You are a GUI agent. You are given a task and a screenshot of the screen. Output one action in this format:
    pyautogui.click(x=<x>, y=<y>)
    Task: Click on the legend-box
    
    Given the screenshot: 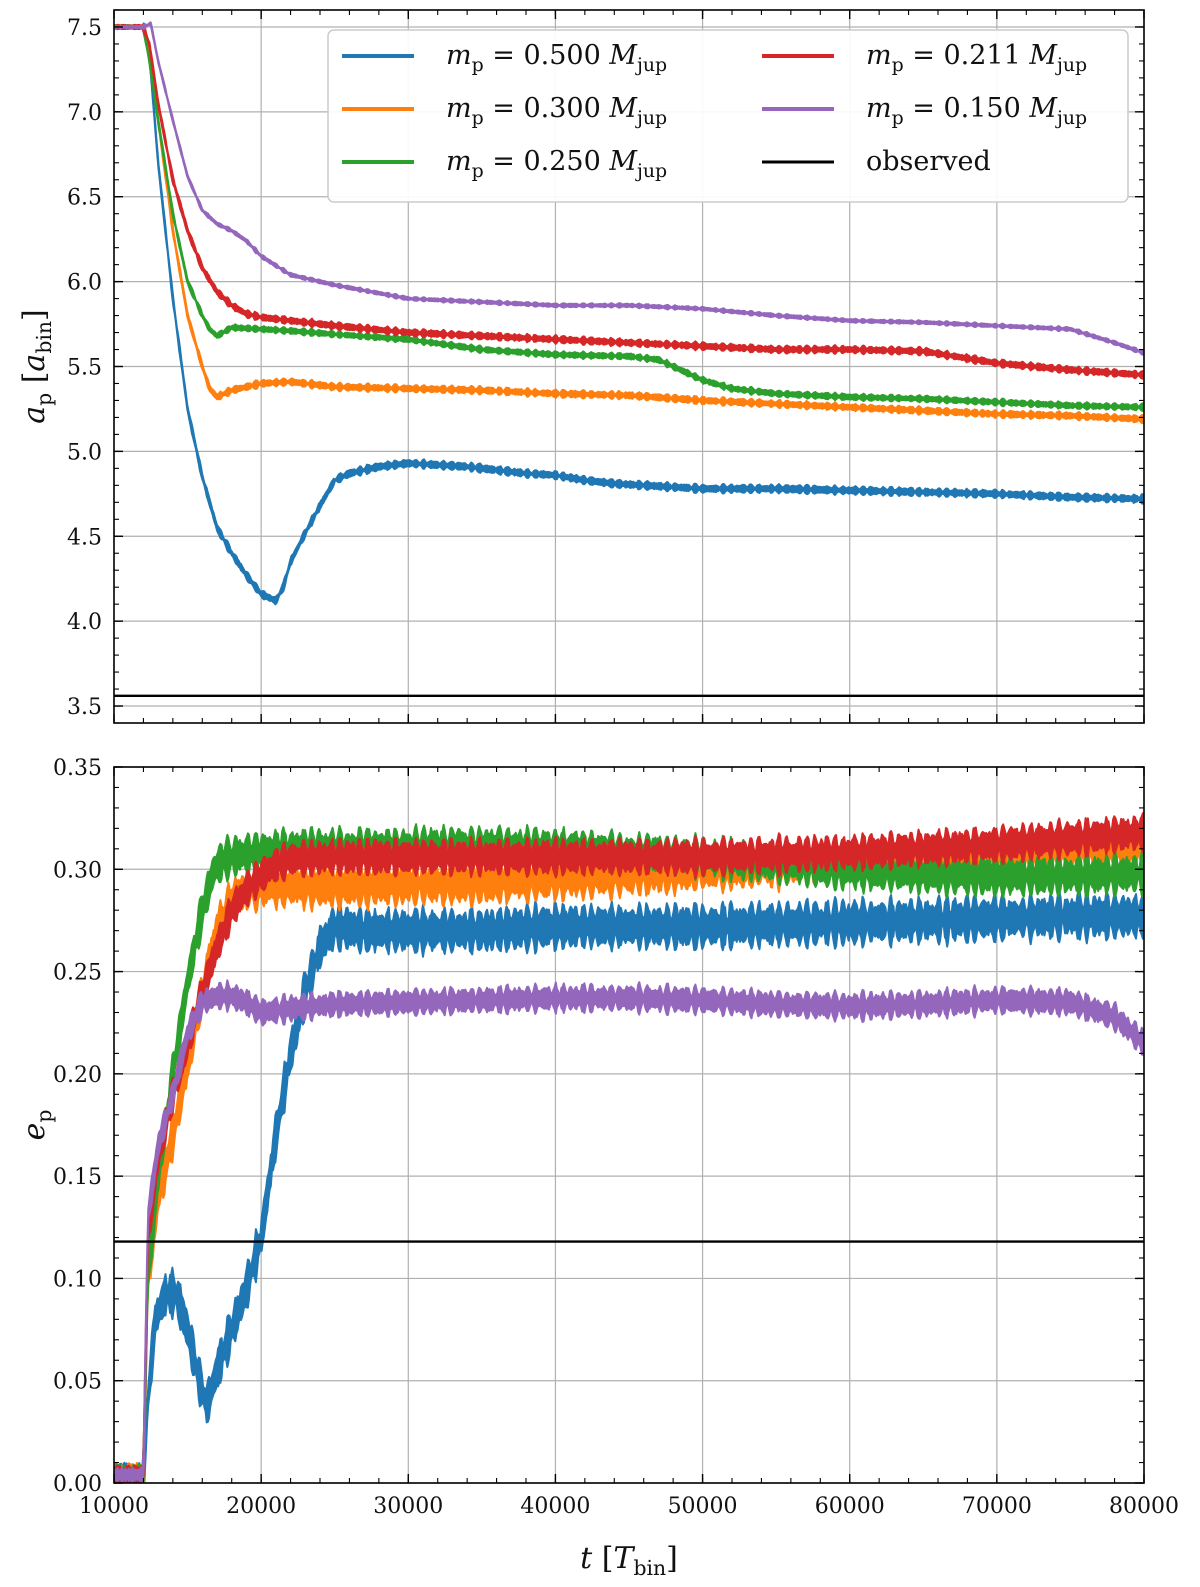 What is the action you would take?
    pyautogui.click(x=728, y=116)
    